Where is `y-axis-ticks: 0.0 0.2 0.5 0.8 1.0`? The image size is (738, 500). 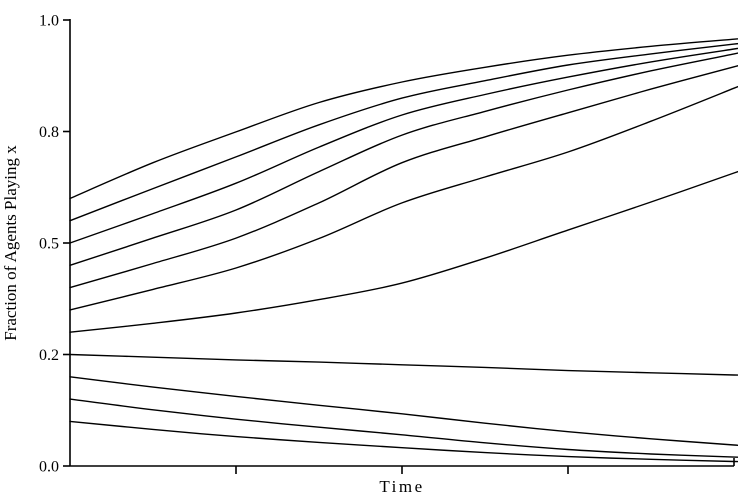 y-axis-ticks: 0.0 0.2 0.5 0.8 1.0 is located at coordinates (54, 244).